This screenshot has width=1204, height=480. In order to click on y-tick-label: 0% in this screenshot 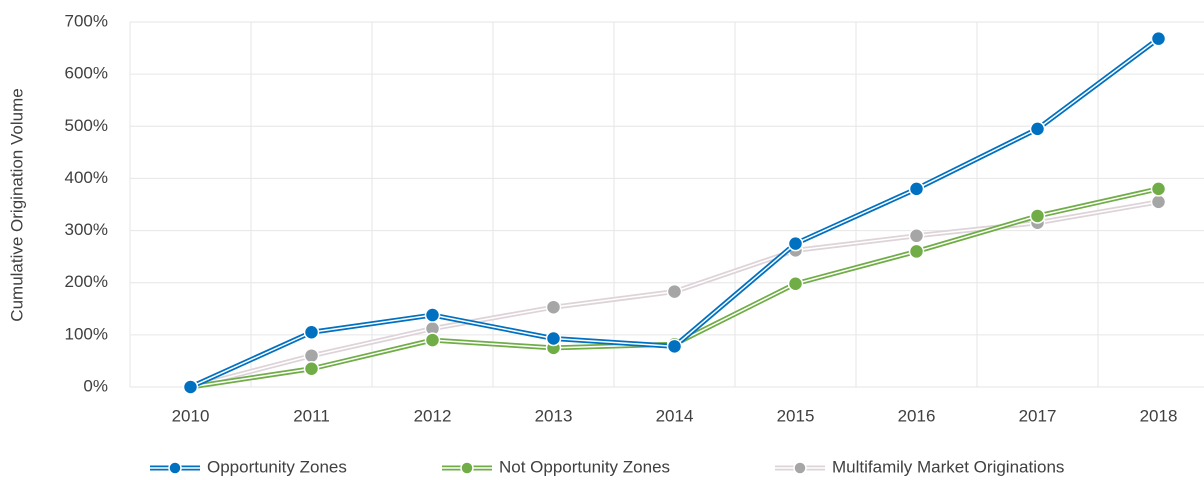, I will do `click(95, 385)`.